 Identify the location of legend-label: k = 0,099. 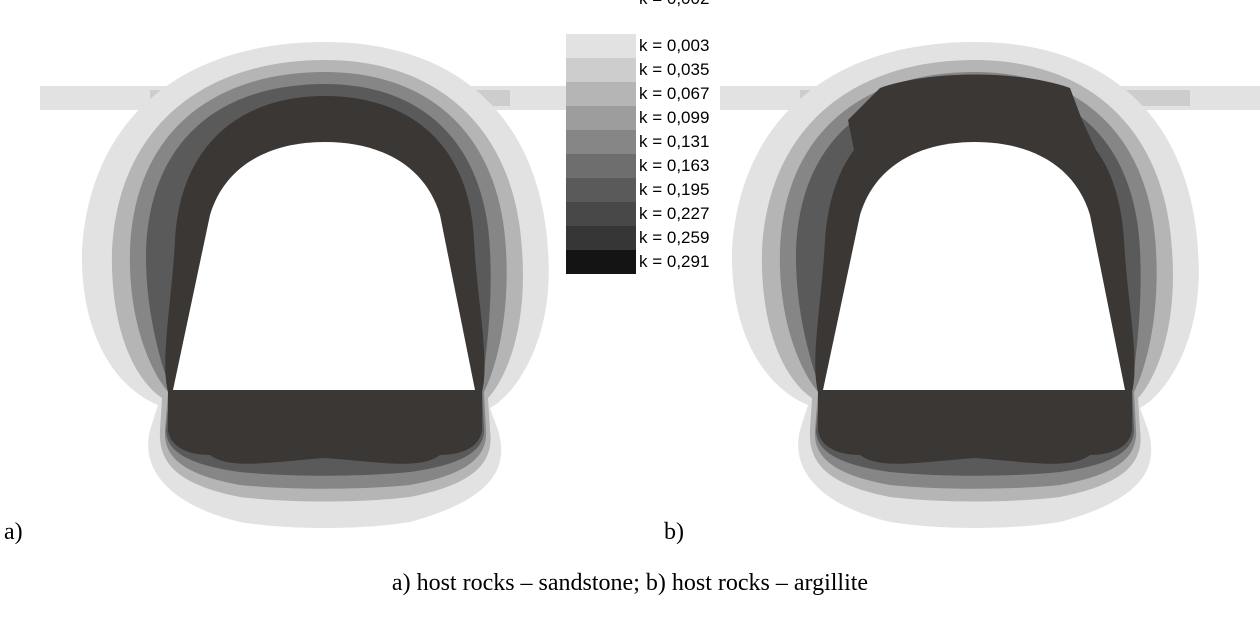
(674, 117).